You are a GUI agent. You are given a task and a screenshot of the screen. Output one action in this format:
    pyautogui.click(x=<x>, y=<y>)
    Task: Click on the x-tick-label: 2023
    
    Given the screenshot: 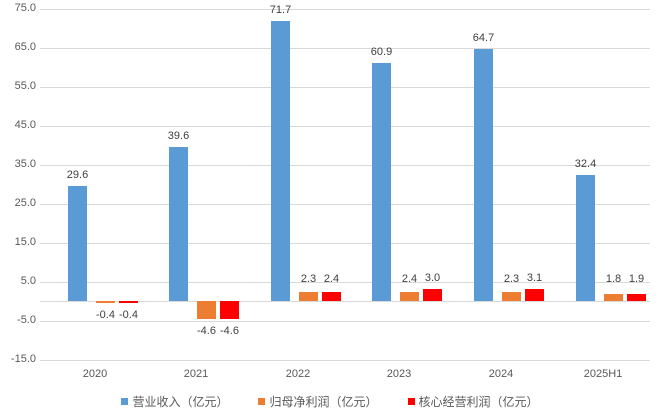 What is the action you would take?
    pyautogui.click(x=399, y=374)
    